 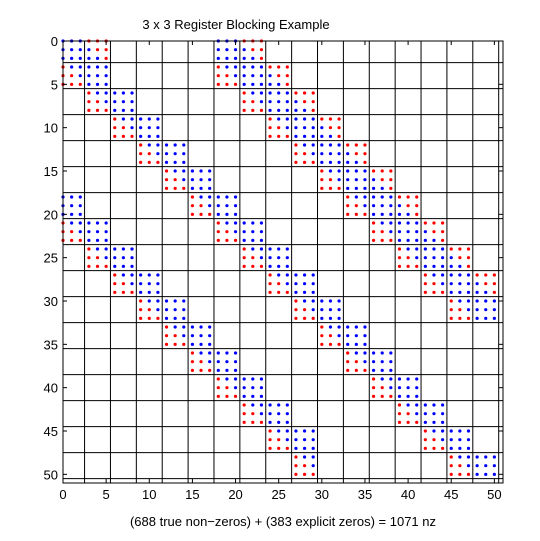 I want to click on y-tick-label: 0, so click(x=54, y=41).